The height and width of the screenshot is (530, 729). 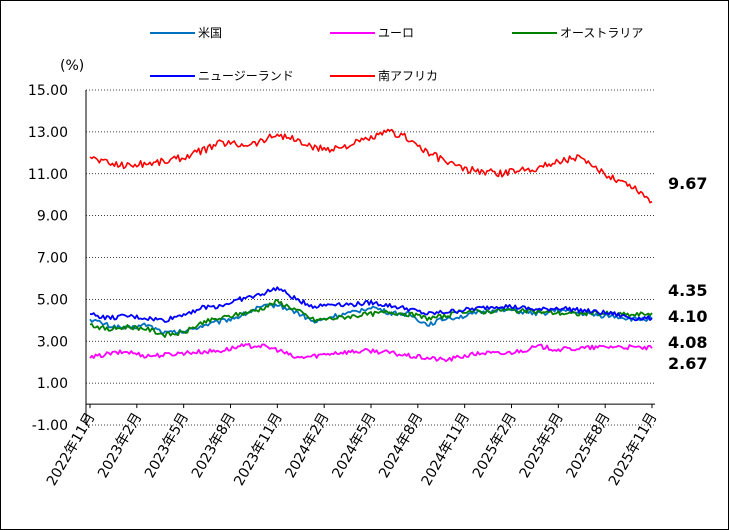 What do you see at coordinates (687, 363) in the screenshot?
I see `end-value-label: 2.67` at bounding box center [687, 363].